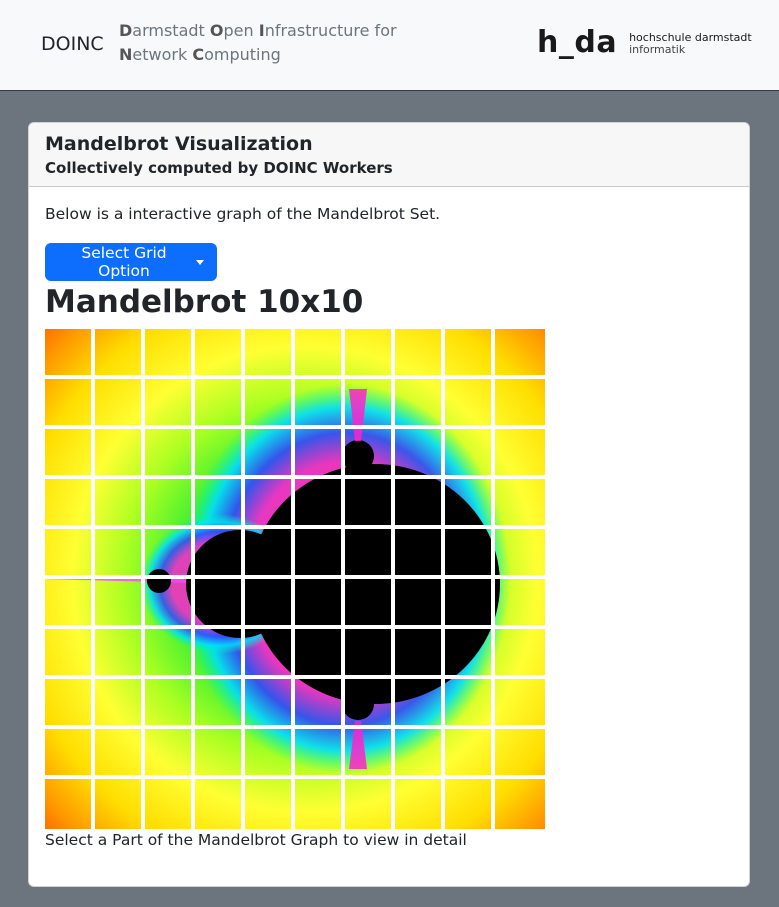 The image size is (779, 907). Describe the element at coordinates (131, 262) in the screenshot. I see `grid-option-dropdown: Select Grid Option` at that location.